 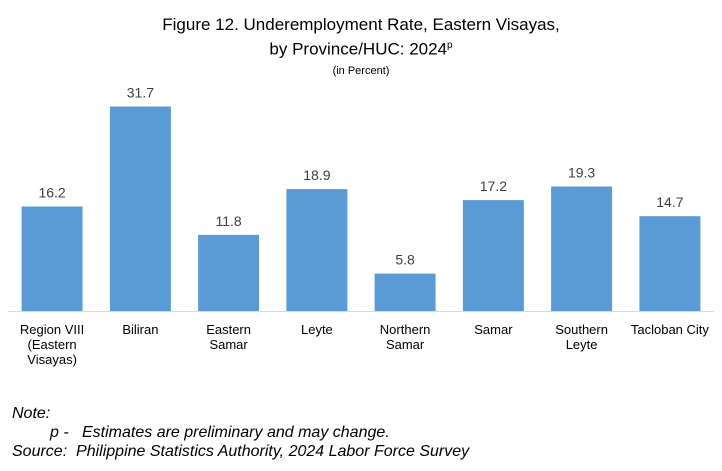 What do you see at coordinates (140, 93) in the screenshot?
I see `data-label: 31.7` at bounding box center [140, 93].